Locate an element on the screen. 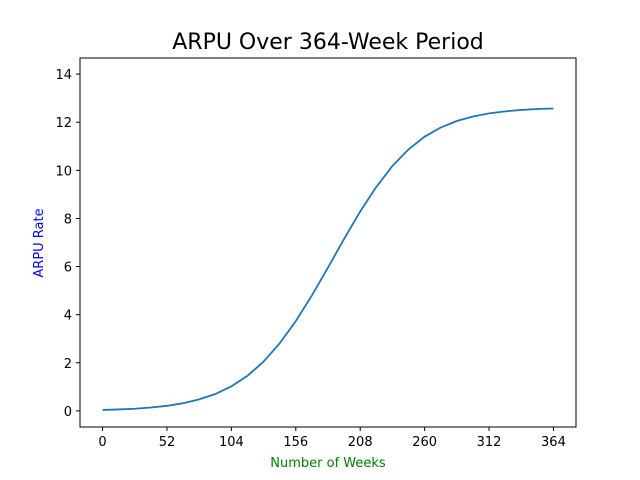  y-tick-label: 0 is located at coordinates (68, 412).